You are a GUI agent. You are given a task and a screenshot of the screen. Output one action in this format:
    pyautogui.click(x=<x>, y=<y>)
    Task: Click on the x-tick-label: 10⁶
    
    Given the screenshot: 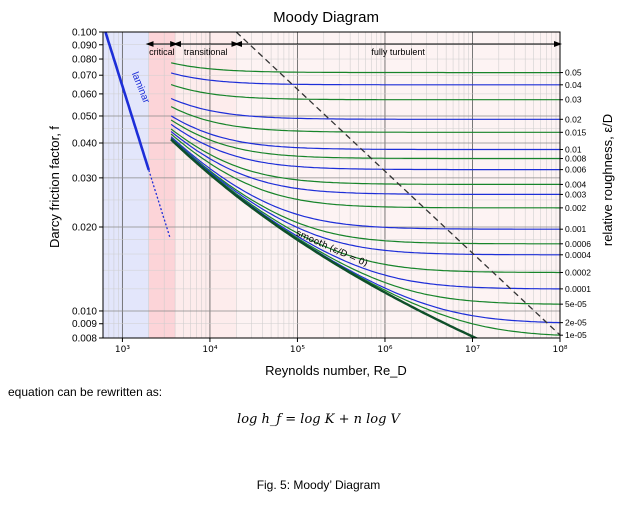 What is the action you would take?
    pyautogui.click(x=384, y=350)
    